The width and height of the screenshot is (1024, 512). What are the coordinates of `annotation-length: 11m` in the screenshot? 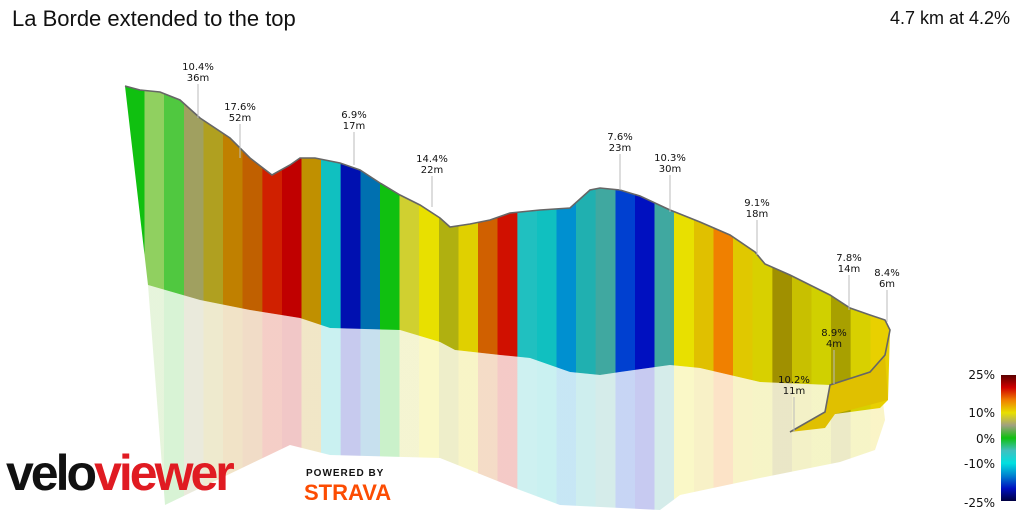 It's located at (794, 391).